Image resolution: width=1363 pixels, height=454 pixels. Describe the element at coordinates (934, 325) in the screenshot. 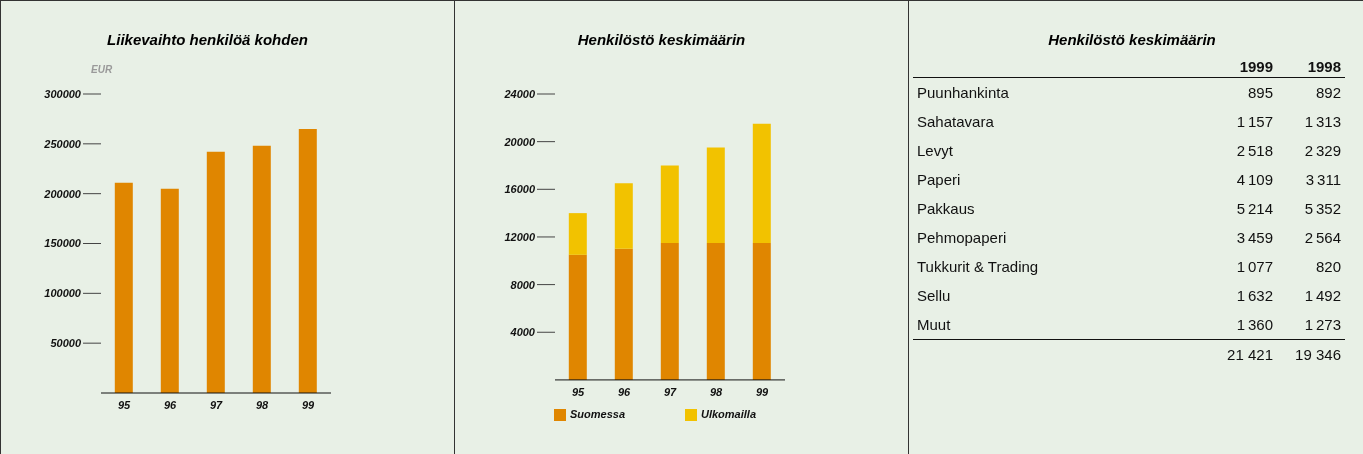

I see `category-label: Muut` at that location.